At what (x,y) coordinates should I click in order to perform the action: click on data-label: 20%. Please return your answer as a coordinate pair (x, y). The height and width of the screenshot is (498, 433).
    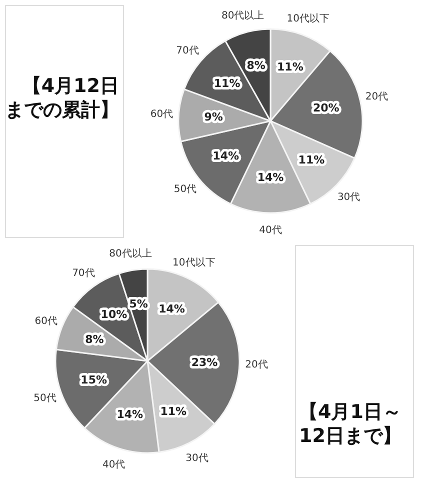
    Looking at the image, I should click on (326, 107).